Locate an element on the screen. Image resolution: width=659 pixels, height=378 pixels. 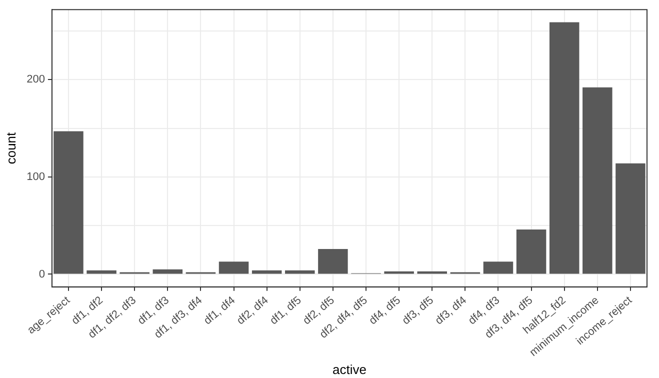
y-axis-title: count is located at coordinates (10, 148).